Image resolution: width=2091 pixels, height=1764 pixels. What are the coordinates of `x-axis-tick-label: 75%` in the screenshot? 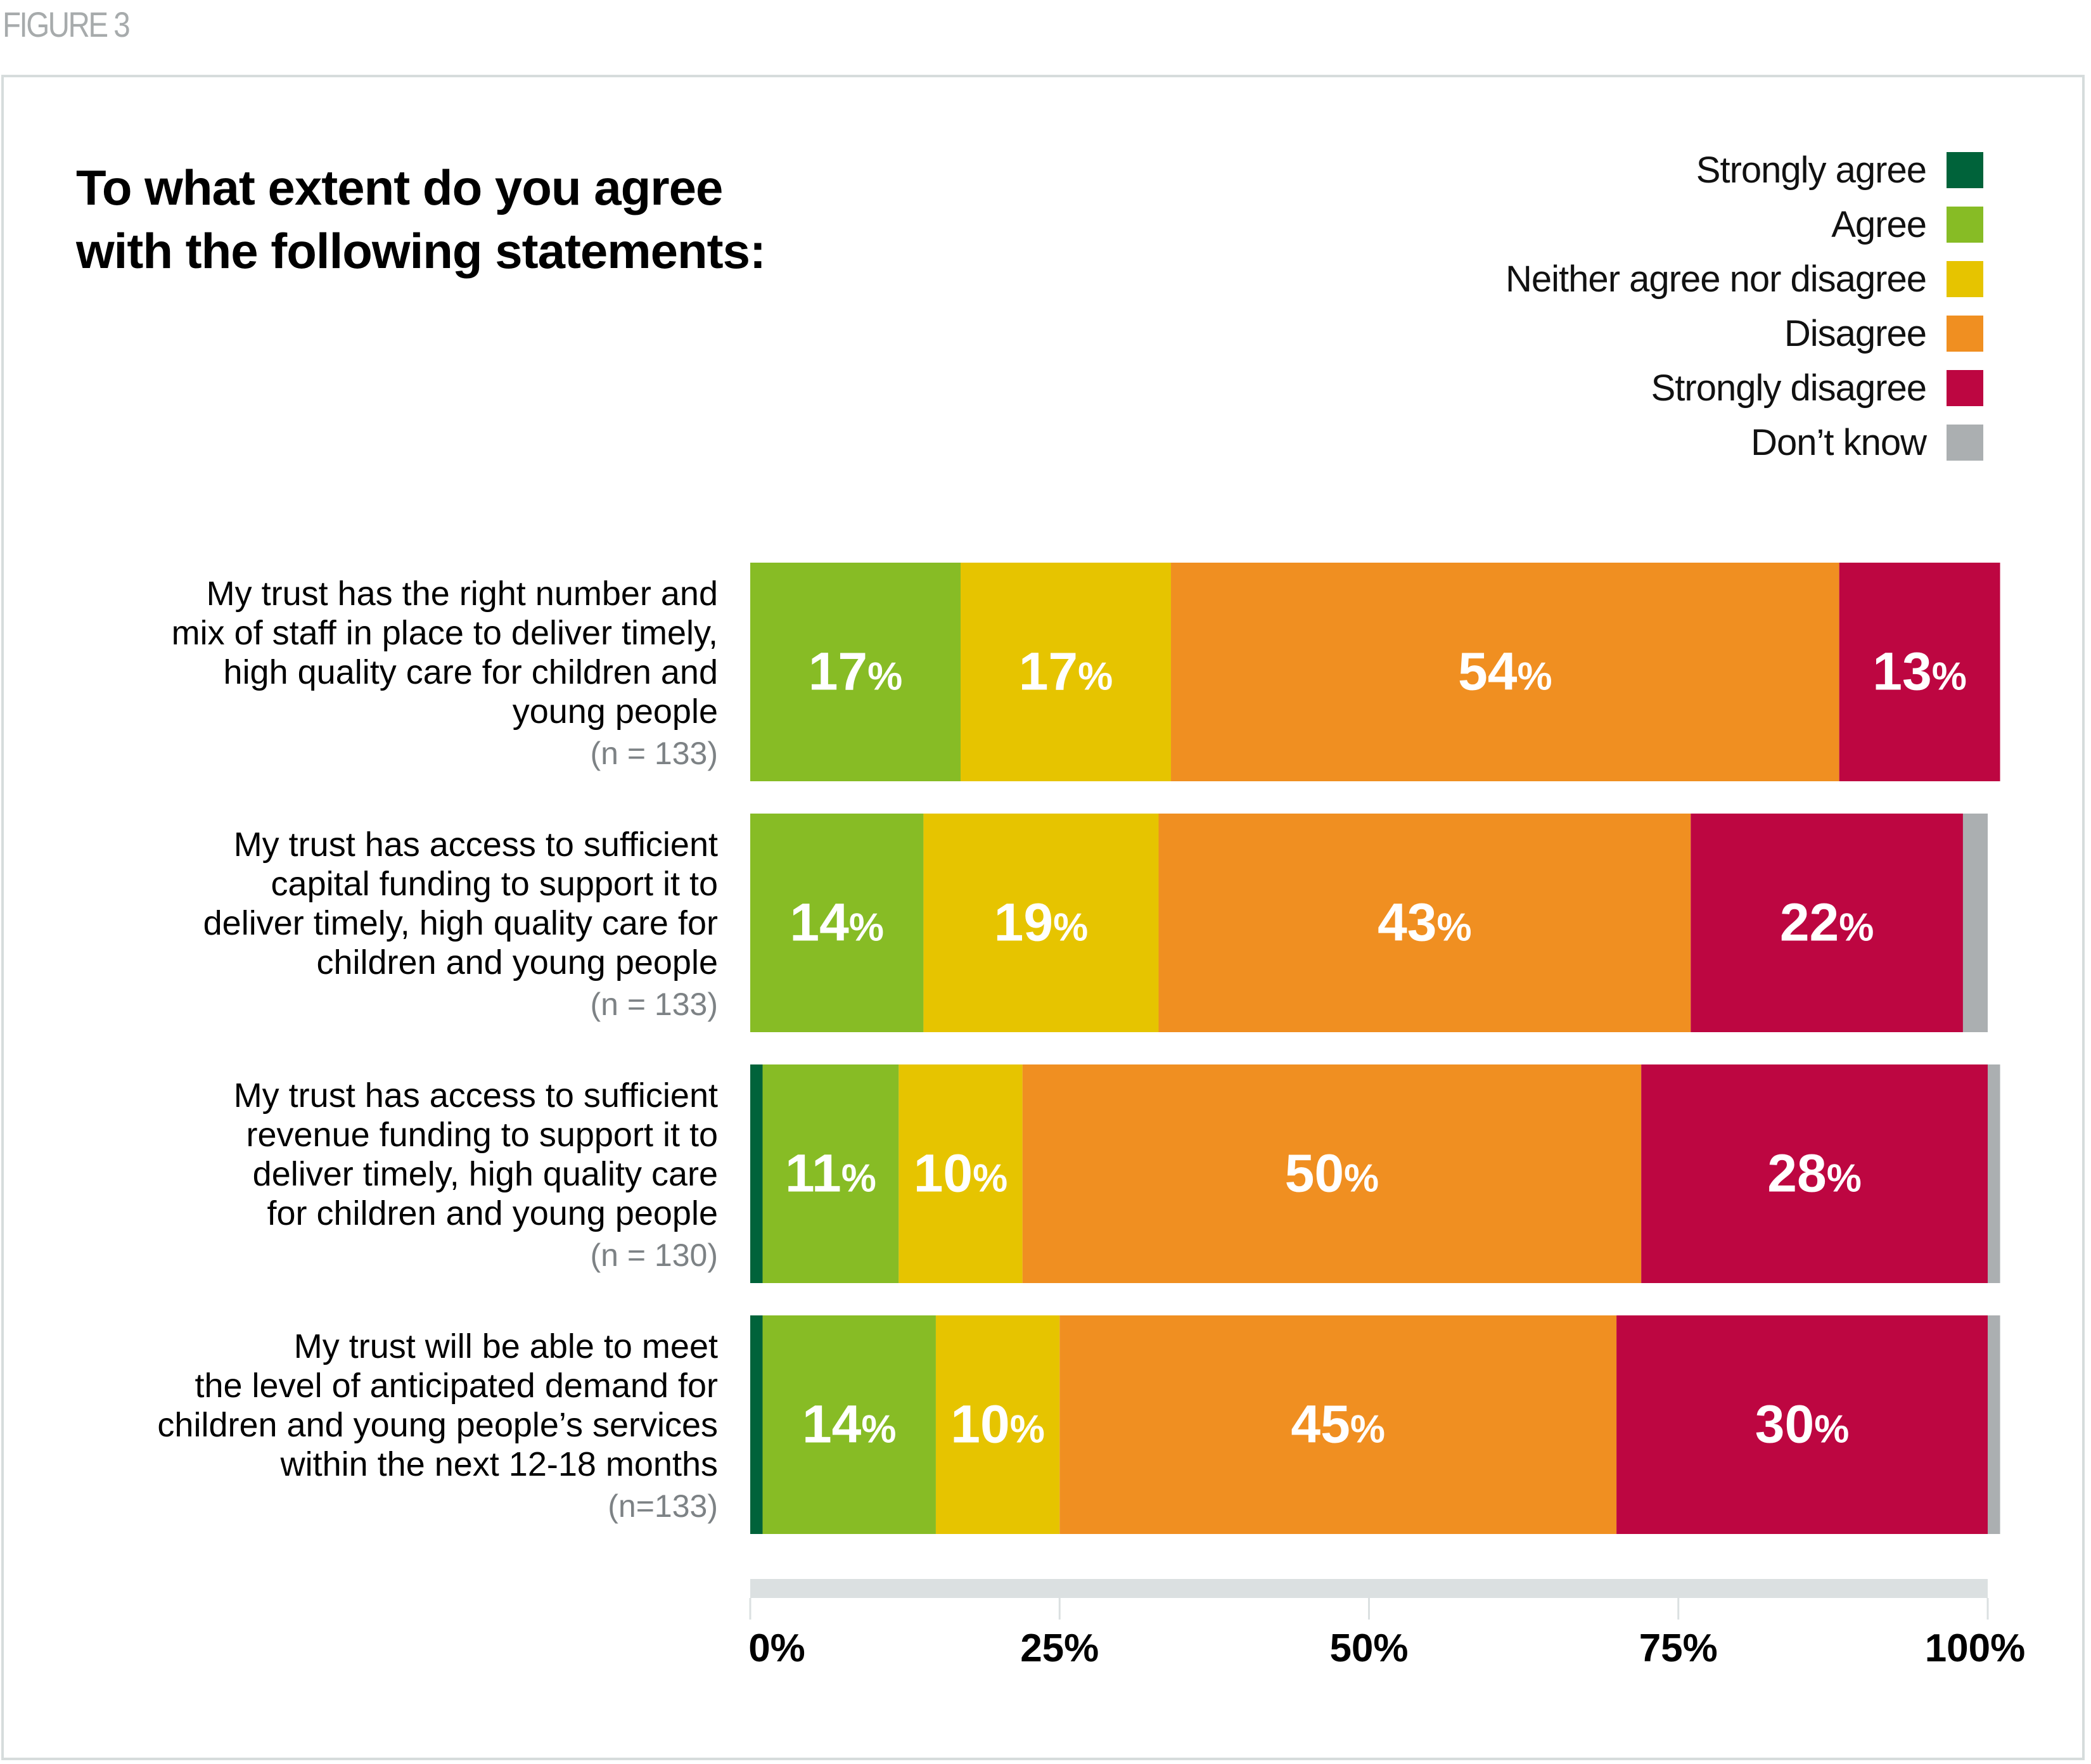 It's located at (1678, 1648).